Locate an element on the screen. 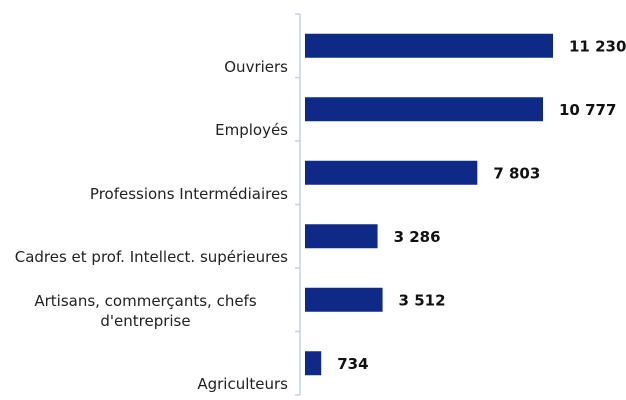 The image size is (626, 400). category-label: Ouvriers is located at coordinates (256, 66).